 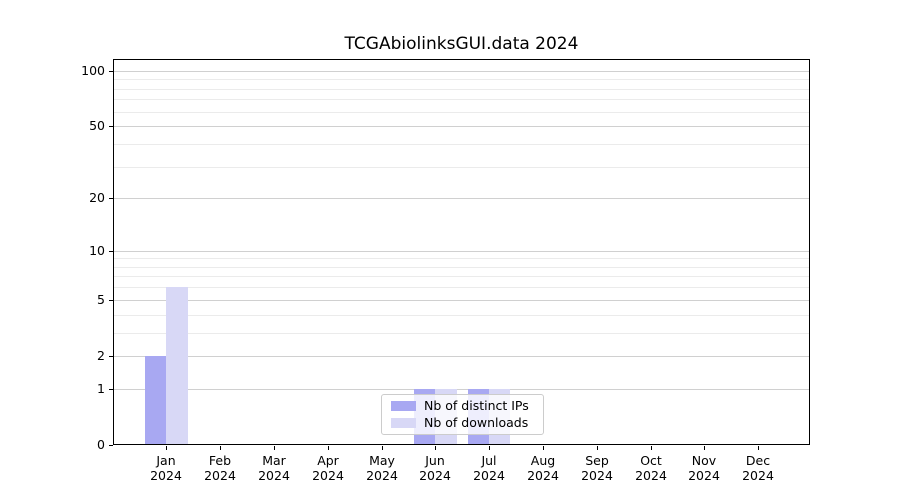 I want to click on x-tick-month: Dec, so click(x=758, y=460).